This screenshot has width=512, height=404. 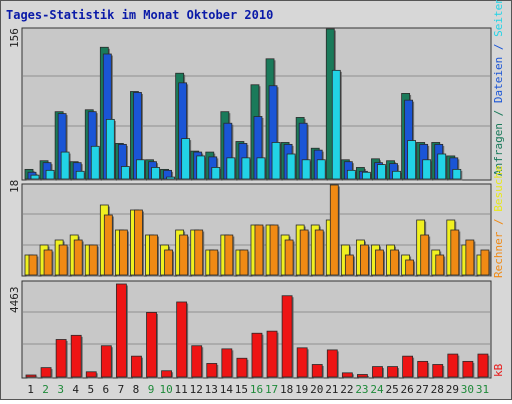 What do you see at coordinates (211, 389) in the screenshot?
I see `x-tick-label-day-13: 13` at bounding box center [211, 389].